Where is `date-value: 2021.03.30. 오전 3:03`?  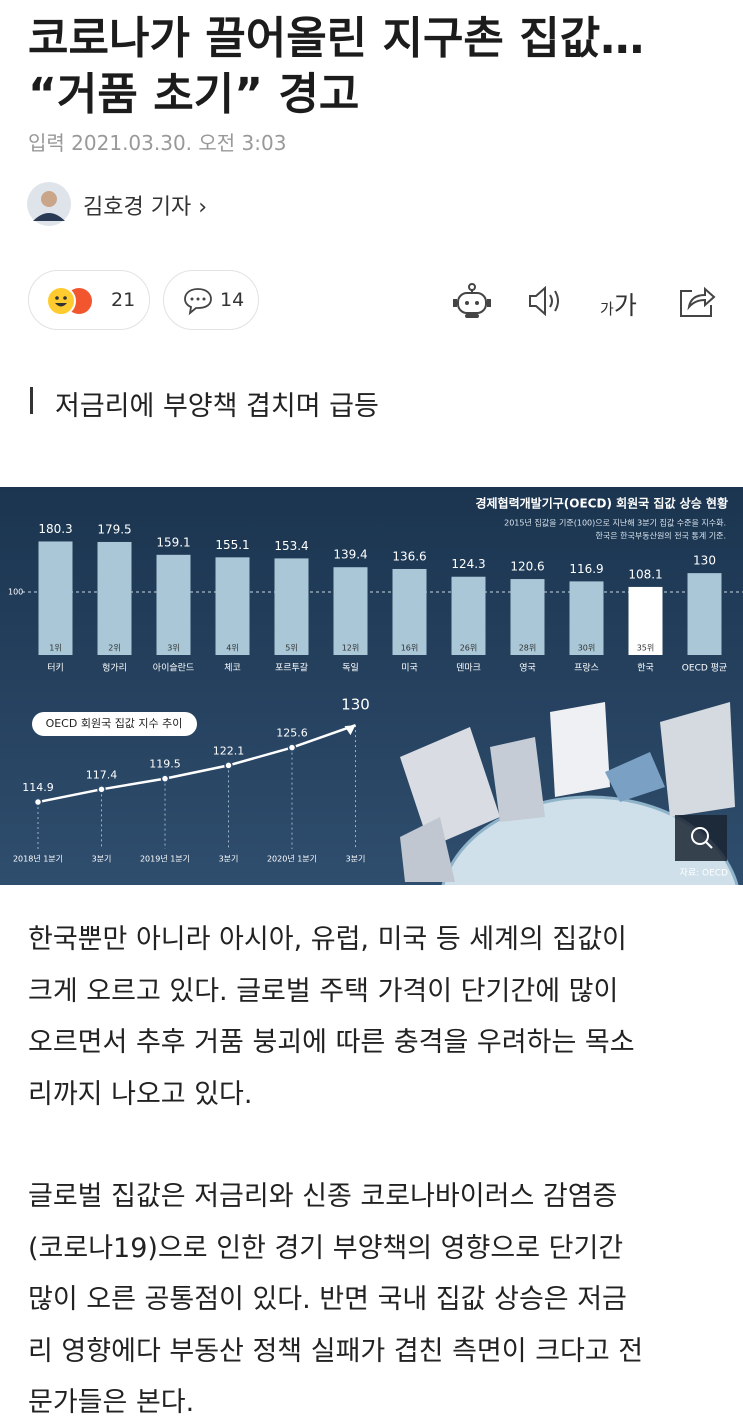 date-value: 2021.03.30. 오전 3:03 is located at coordinates (179, 143).